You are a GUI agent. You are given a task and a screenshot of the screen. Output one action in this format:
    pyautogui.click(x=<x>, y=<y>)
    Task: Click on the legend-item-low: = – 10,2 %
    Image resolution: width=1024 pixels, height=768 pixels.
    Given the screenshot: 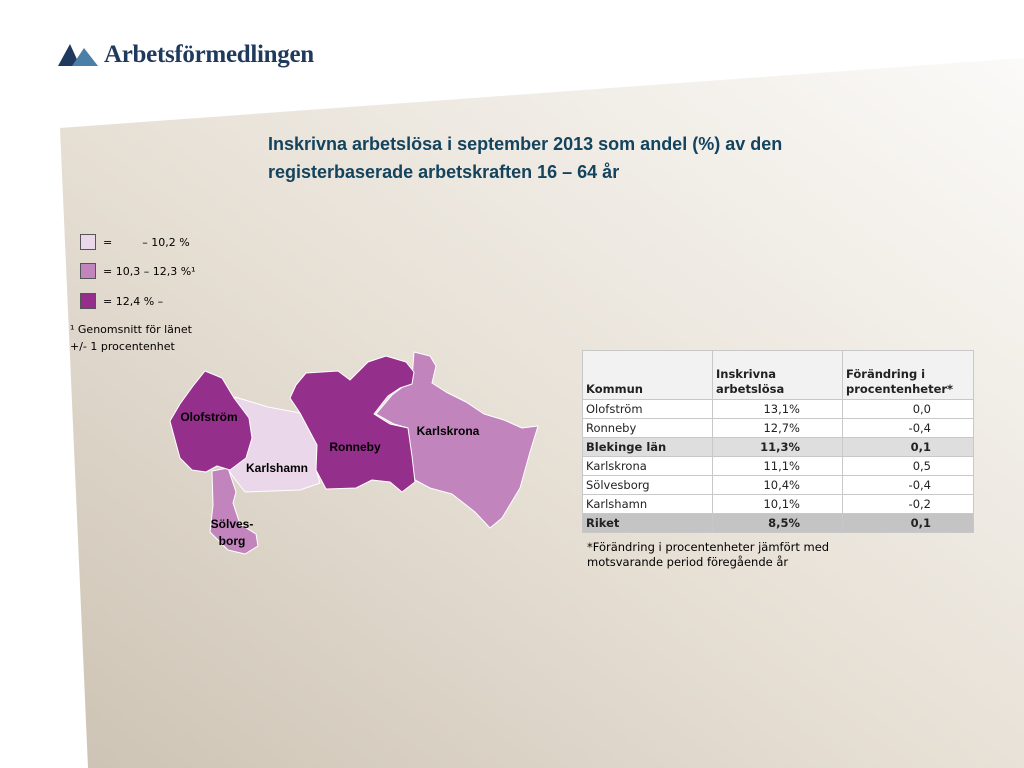 What is the action you would take?
    pyautogui.click(x=135, y=242)
    